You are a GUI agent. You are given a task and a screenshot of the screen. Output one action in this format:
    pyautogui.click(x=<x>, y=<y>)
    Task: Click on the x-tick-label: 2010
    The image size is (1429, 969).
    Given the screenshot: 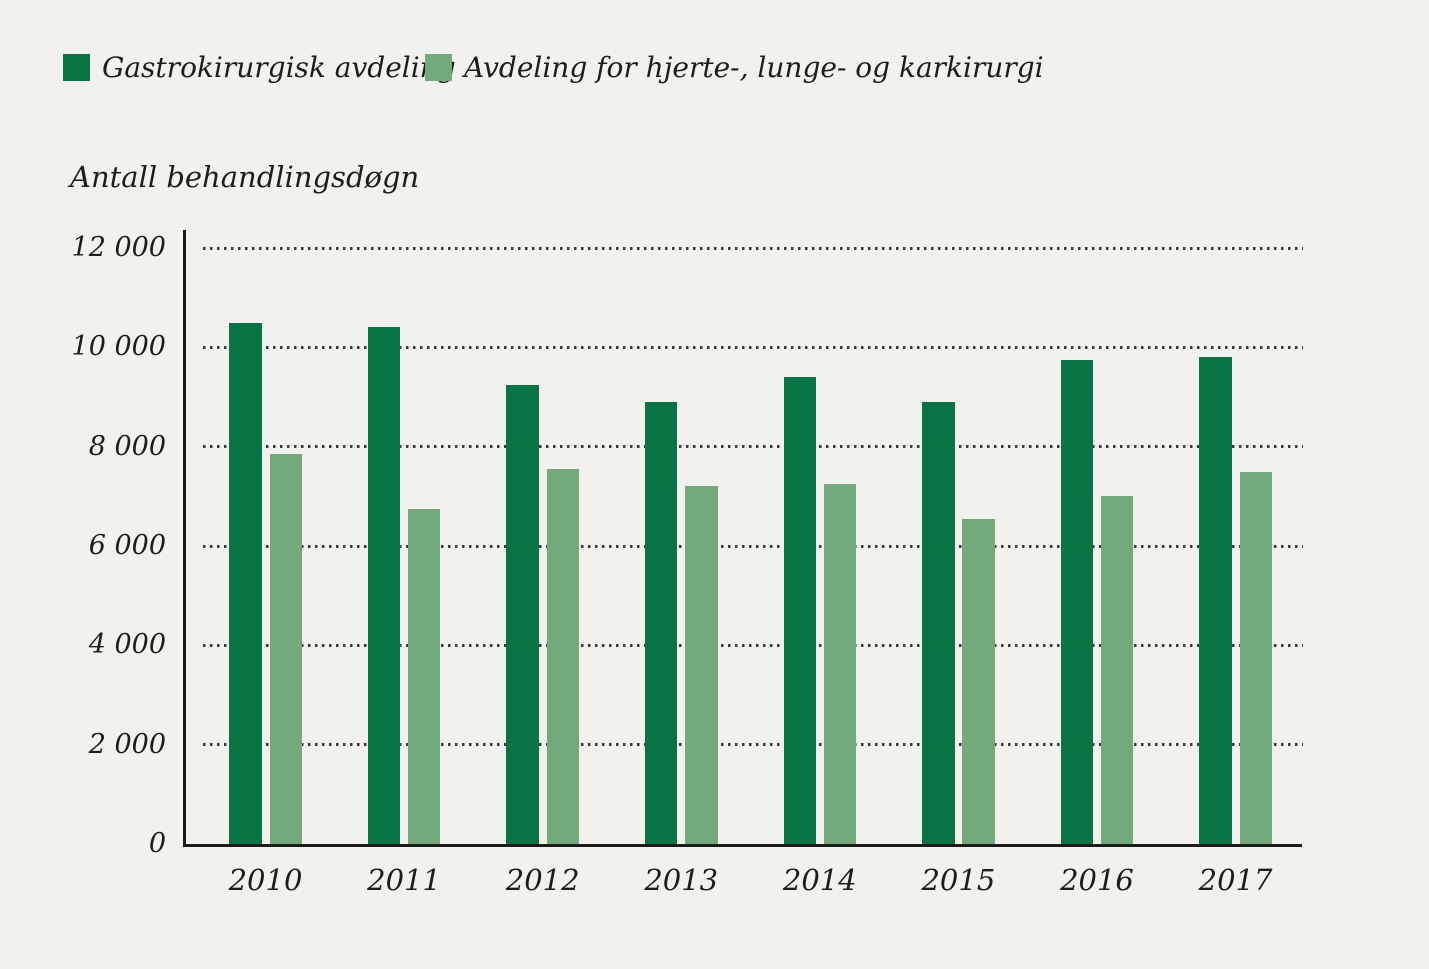 What is the action you would take?
    pyautogui.click(x=265, y=880)
    